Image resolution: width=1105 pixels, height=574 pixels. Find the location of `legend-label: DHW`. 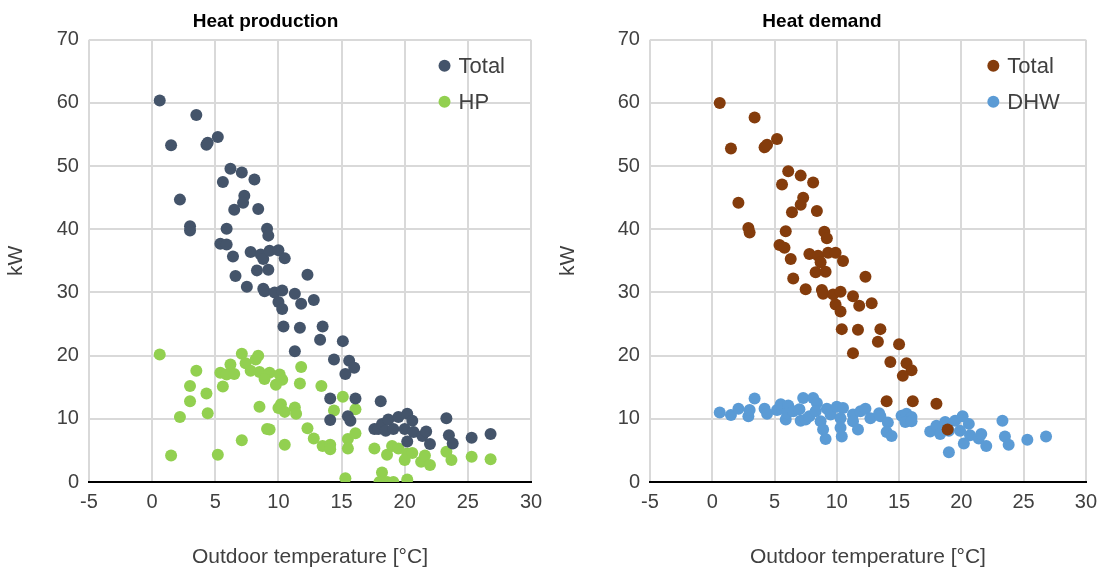

legend-label: DHW is located at coordinates (1034, 101).